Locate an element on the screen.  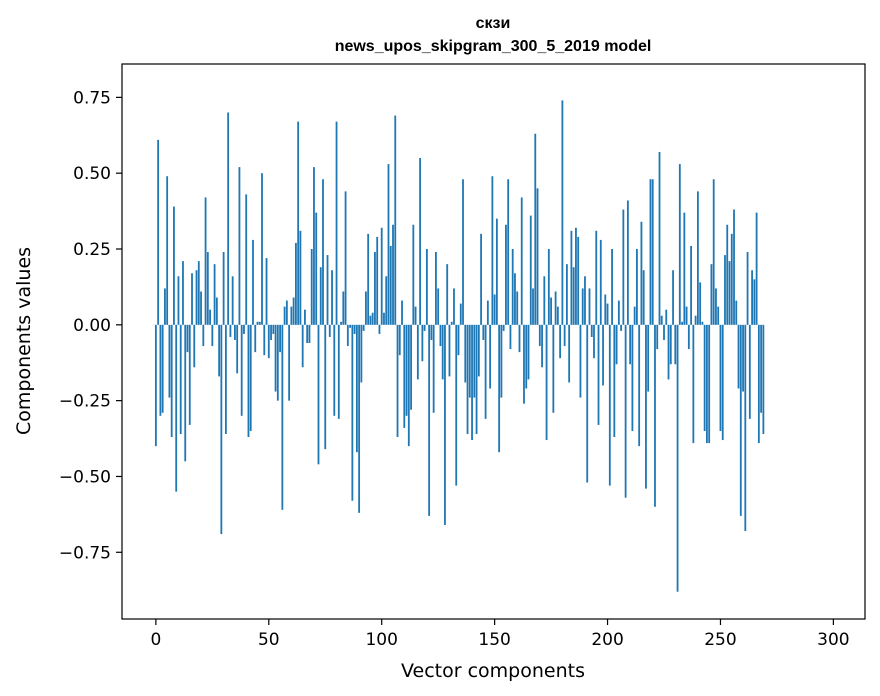
y-tick-label: 0.75 is located at coordinates (92, 98).